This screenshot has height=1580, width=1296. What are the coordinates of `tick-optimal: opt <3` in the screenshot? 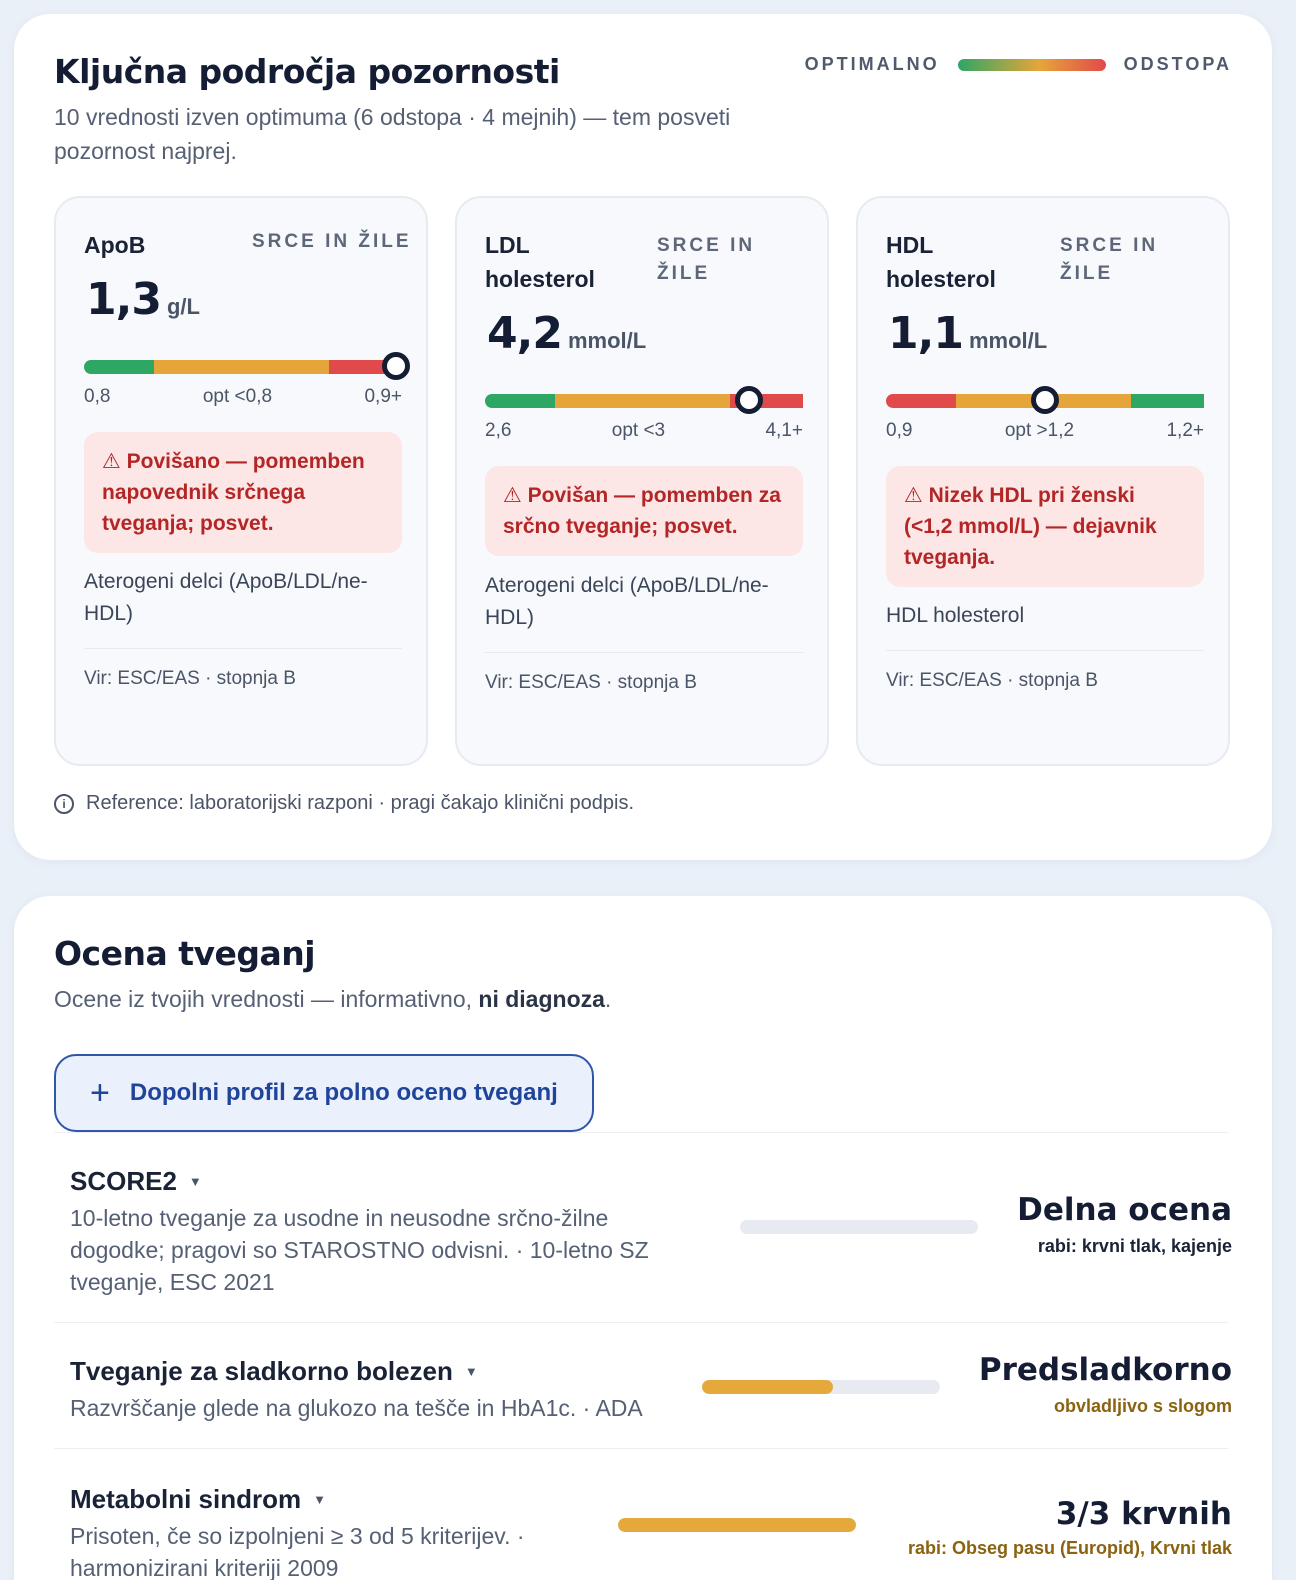 It's located at (638, 430).